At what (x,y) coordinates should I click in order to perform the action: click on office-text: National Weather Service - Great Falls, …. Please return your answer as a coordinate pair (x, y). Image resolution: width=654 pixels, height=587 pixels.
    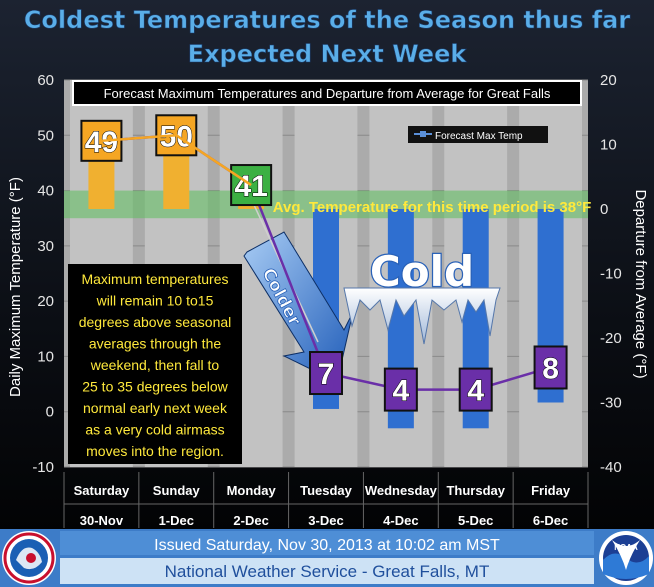
    Looking at the image, I should click on (327, 571).